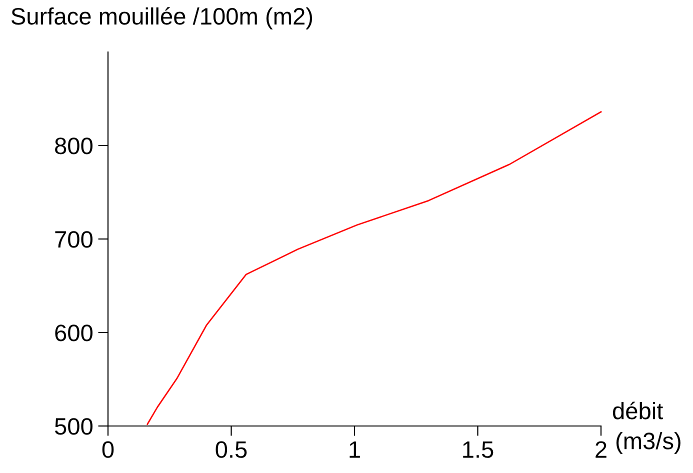 This screenshot has width=693, height=473. Describe the element at coordinates (73, 333) in the screenshot. I see `y-tick-label: 600` at that location.